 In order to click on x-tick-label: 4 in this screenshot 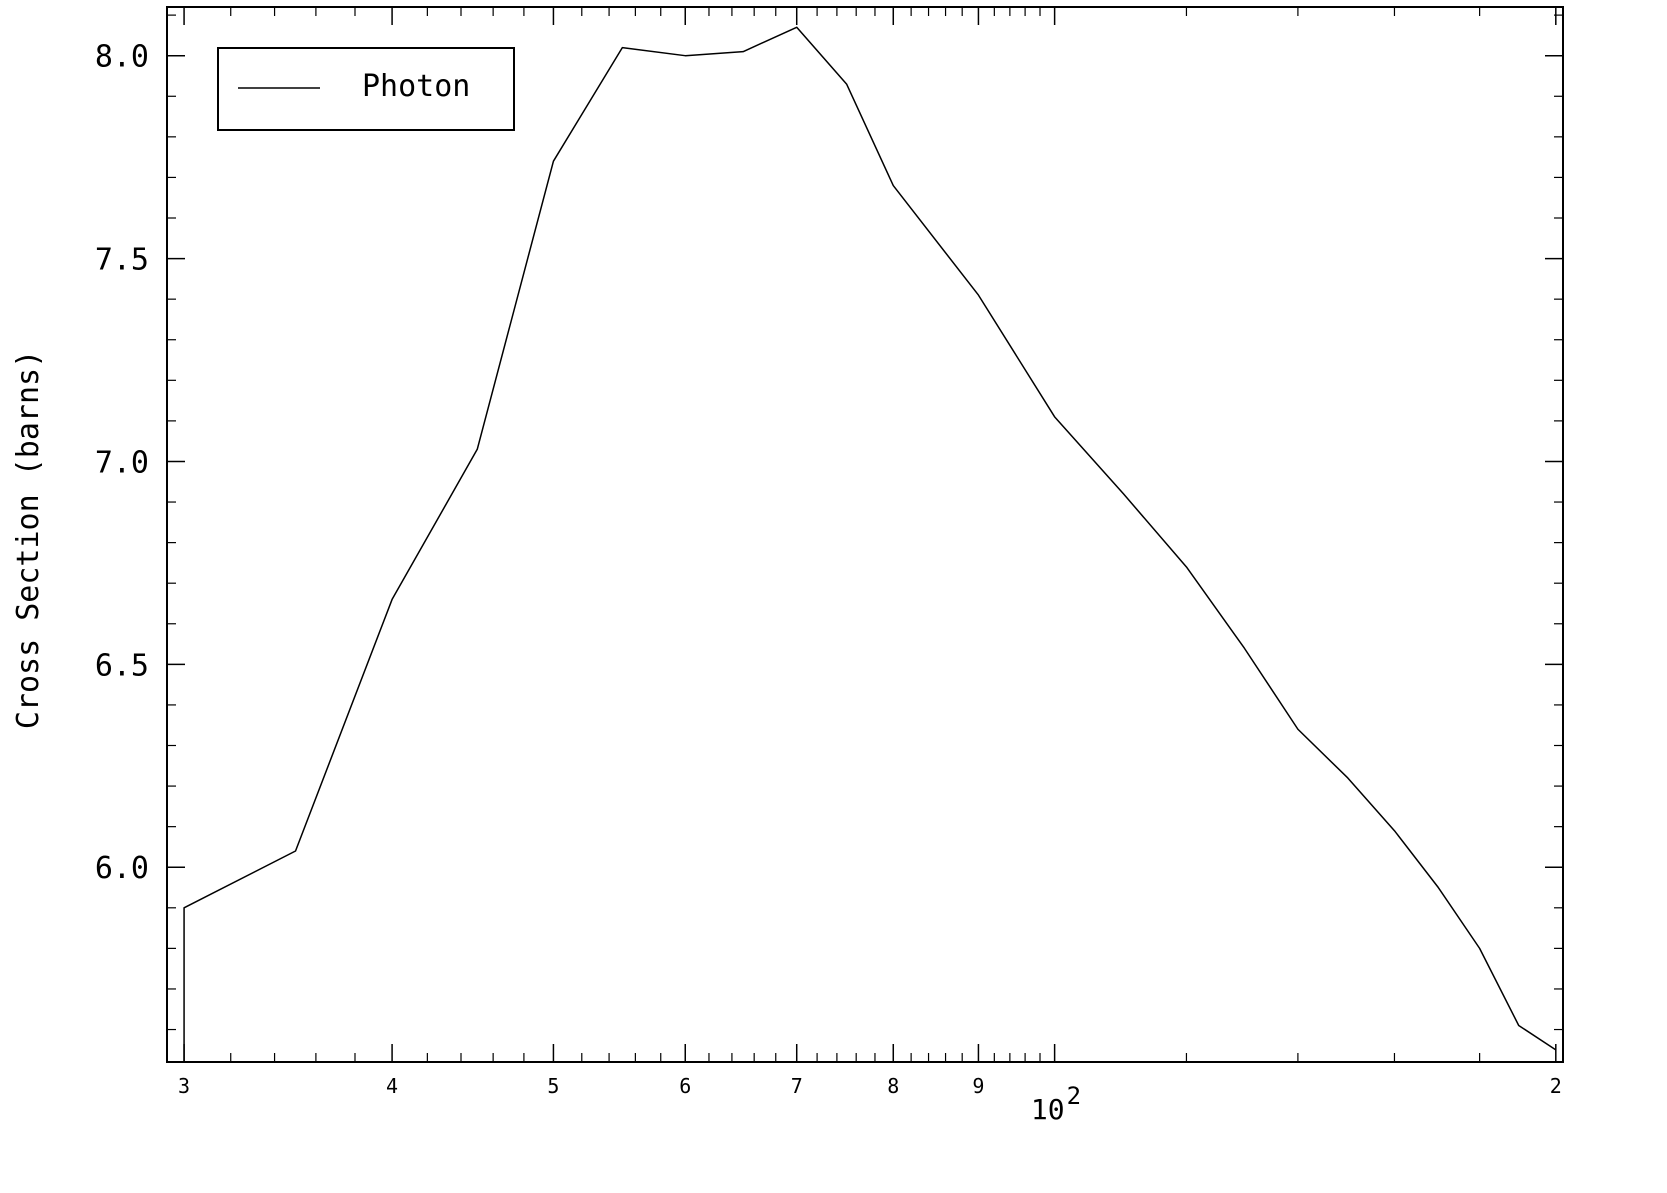, I will do `click(392, 1086)`.